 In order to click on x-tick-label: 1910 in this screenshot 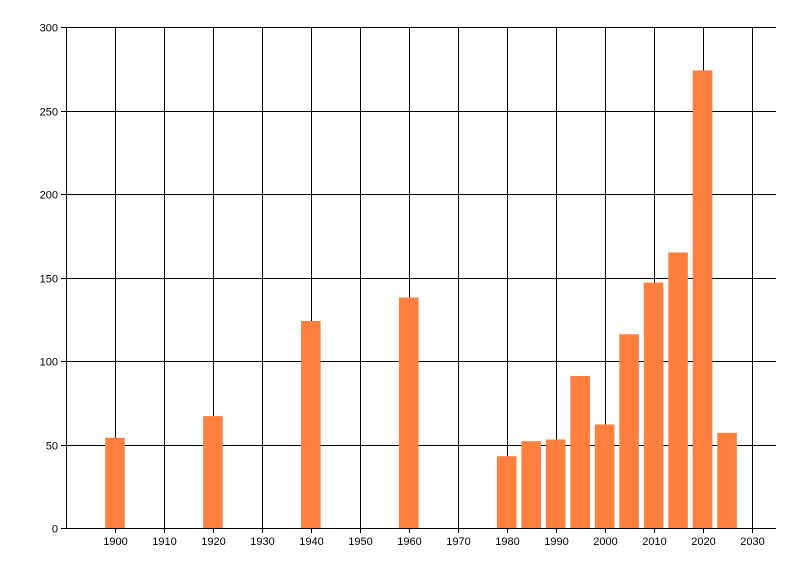, I will do `click(164, 542)`.